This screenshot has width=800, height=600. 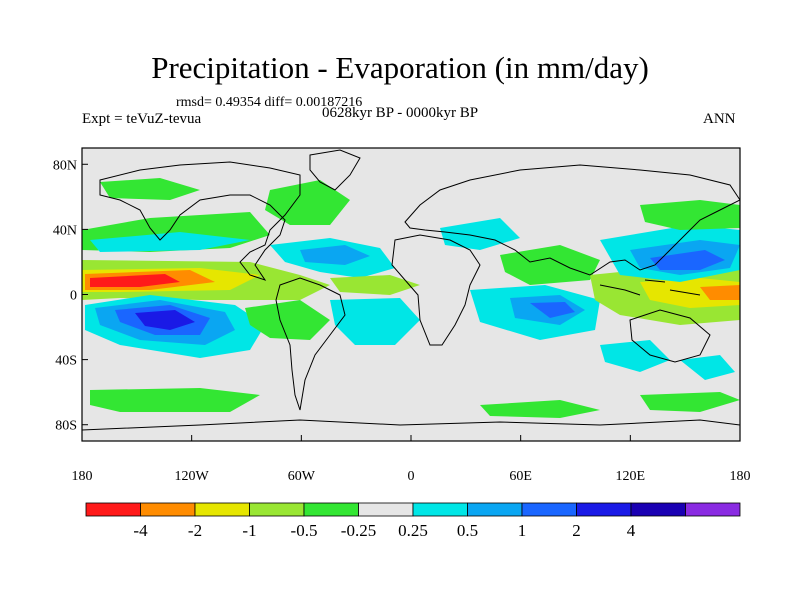 What do you see at coordinates (411, 425) in the screenshot?
I see `coastline-antarctica` at bounding box center [411, 425].